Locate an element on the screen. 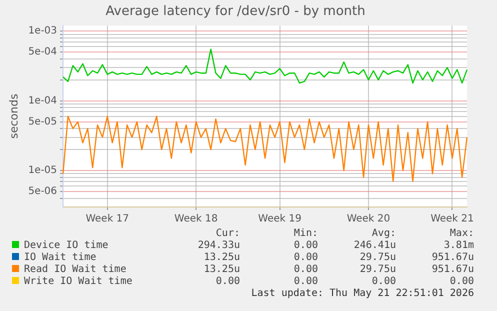  text: Cur: is located at coordinates (227, 234).